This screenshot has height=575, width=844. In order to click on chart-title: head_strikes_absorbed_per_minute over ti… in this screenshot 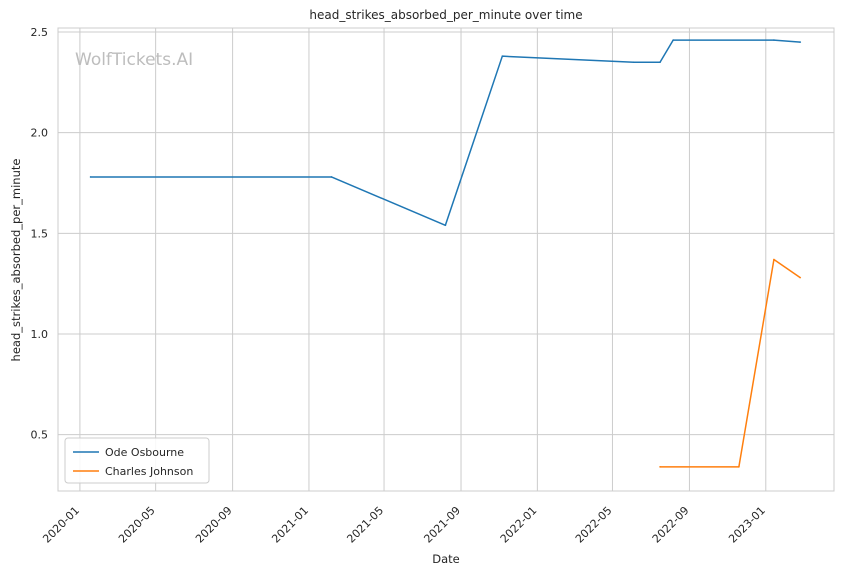, I will do `click(445, 15)`.